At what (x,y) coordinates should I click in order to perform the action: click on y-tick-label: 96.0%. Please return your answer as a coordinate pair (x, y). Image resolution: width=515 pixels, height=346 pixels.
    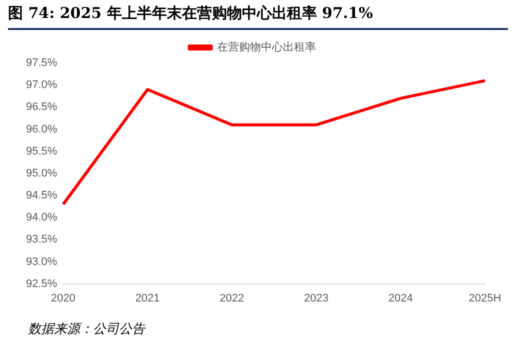
    Looking at the image, I should click on (42, 129).